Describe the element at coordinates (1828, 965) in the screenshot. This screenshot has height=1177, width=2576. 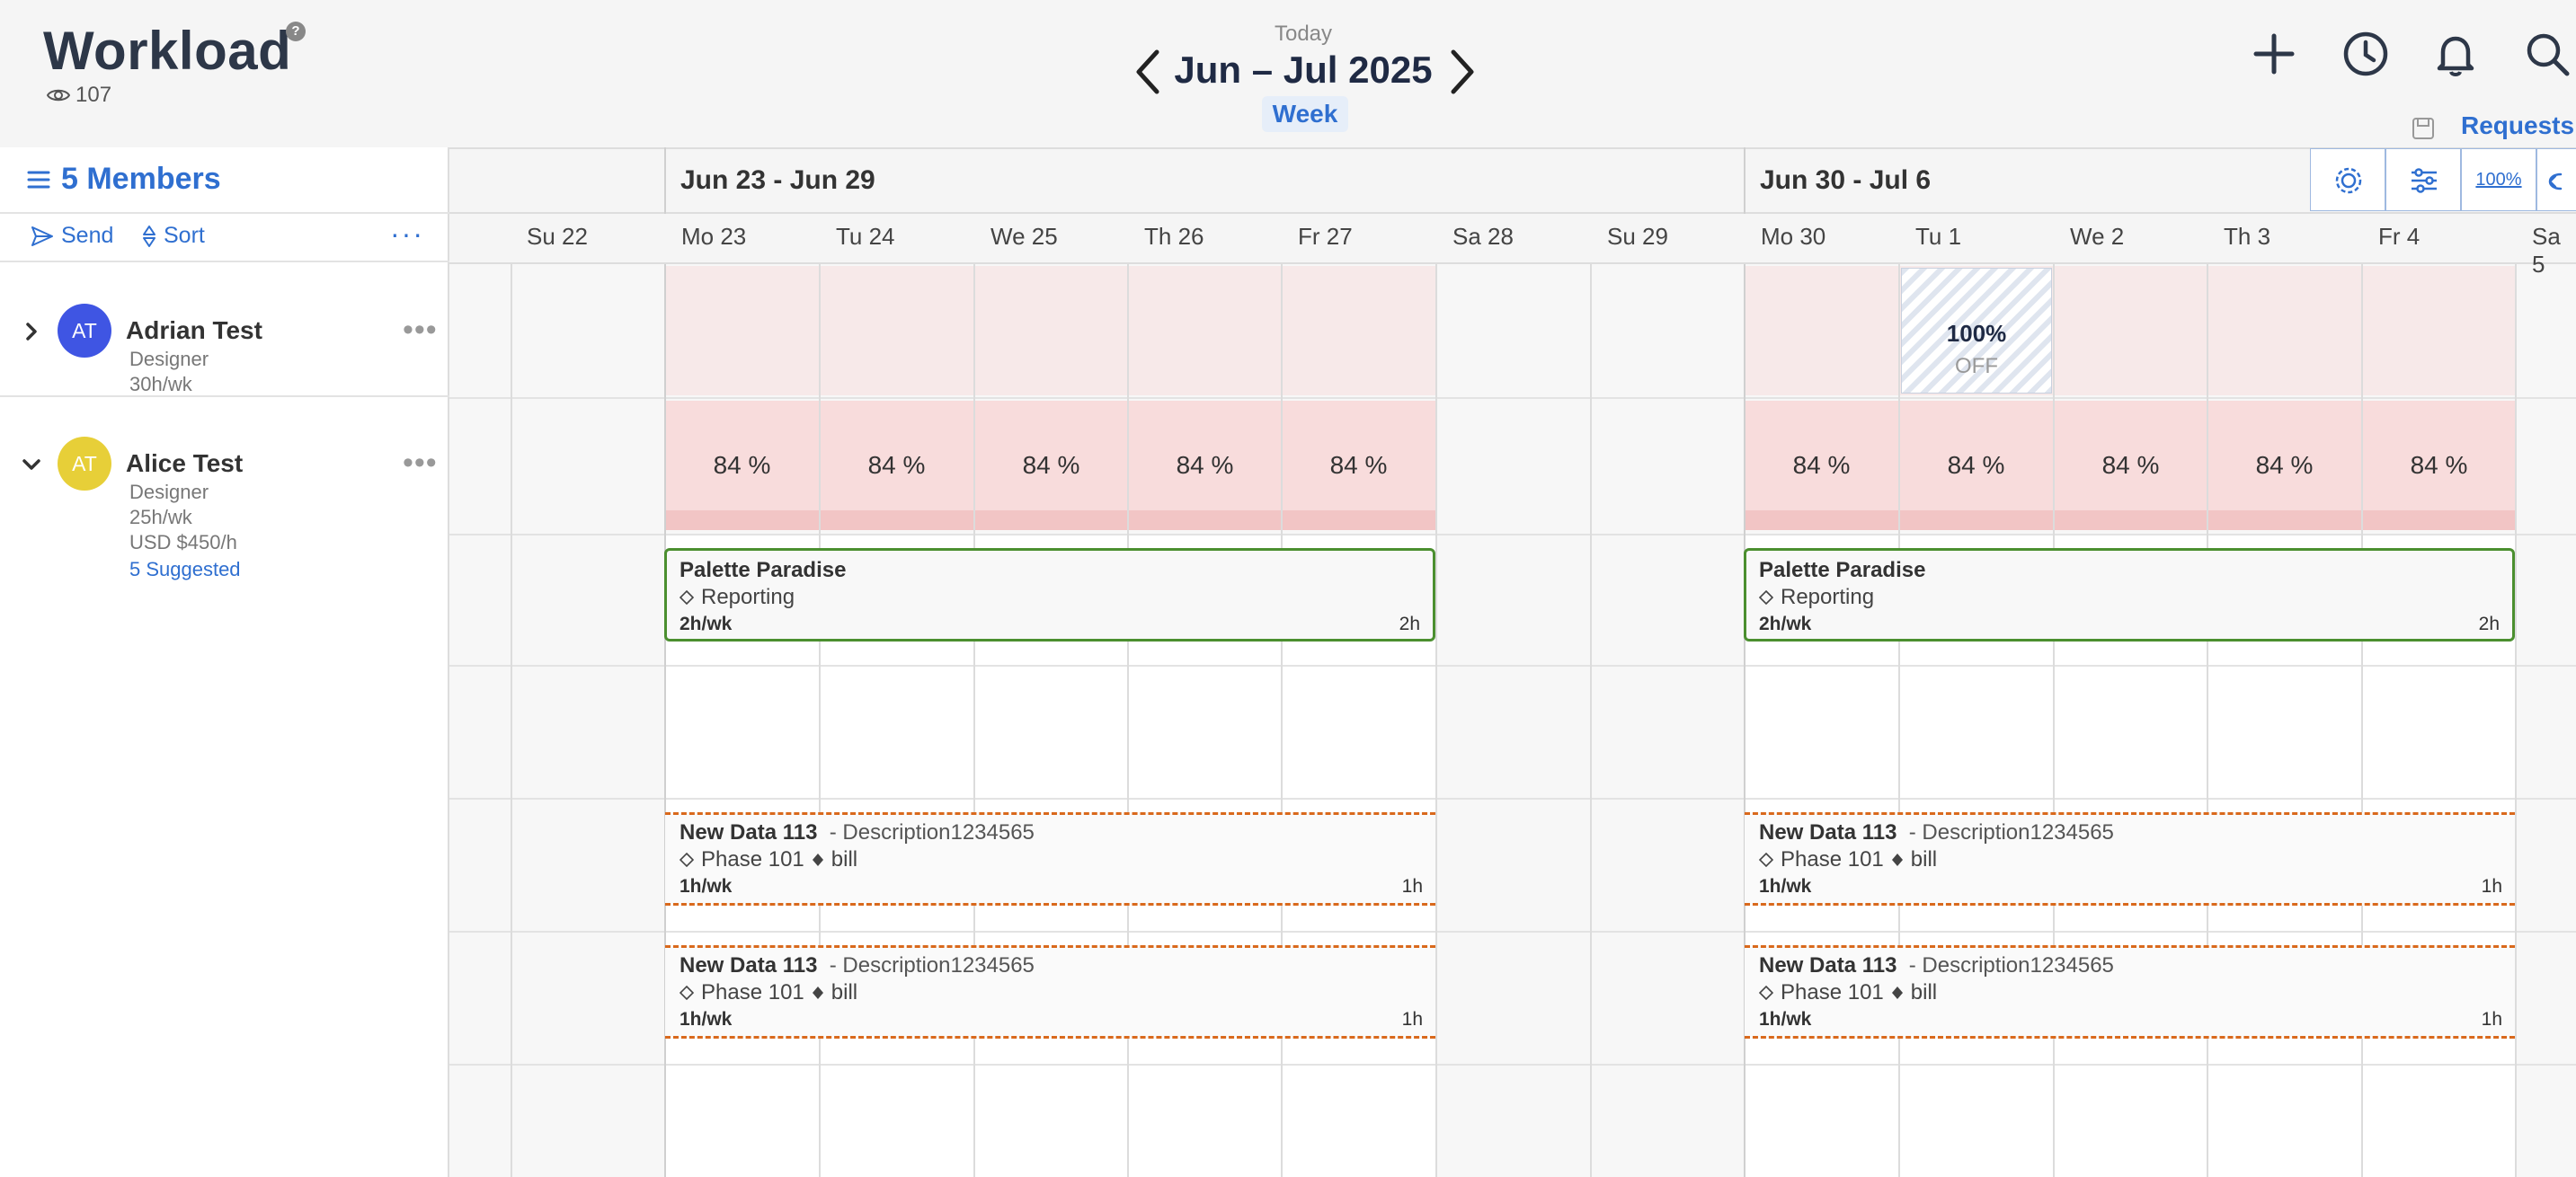
I see `task-title-text: New Data 113` at that location.